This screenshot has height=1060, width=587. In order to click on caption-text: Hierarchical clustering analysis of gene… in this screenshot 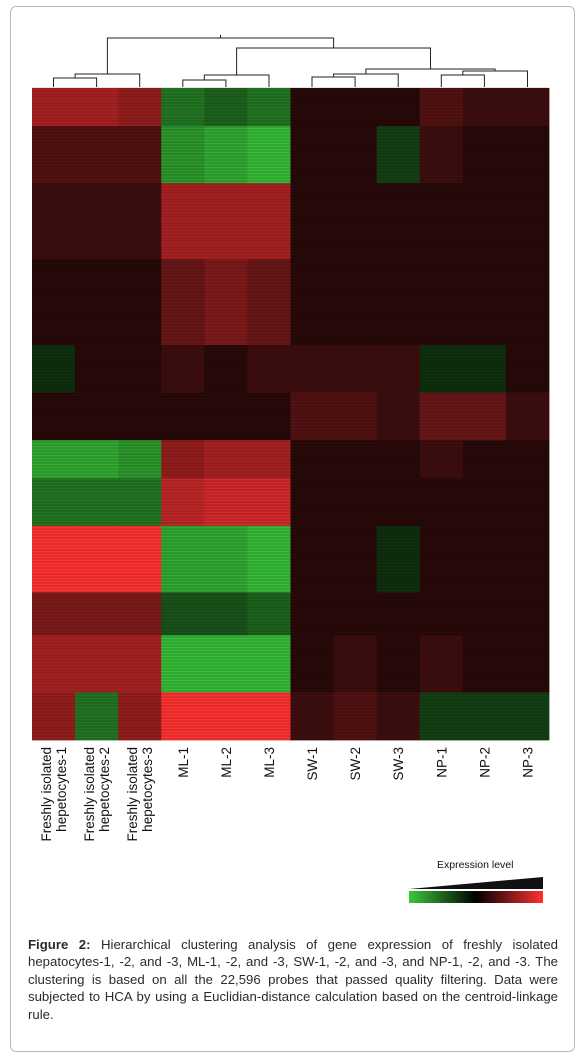, I will do `click(293, 979)`.